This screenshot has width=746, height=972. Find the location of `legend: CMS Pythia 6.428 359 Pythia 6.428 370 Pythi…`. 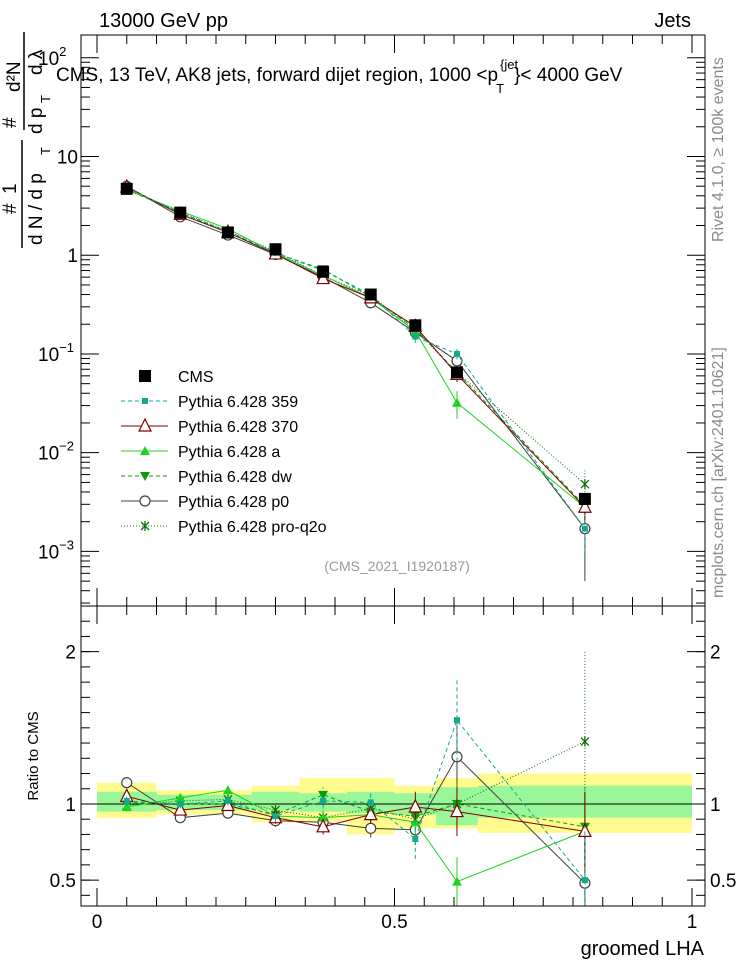

legend: CMS Pythia 6.428 359 Pythia 6.428 370 Pythi… is located at coordinates (224, 452).